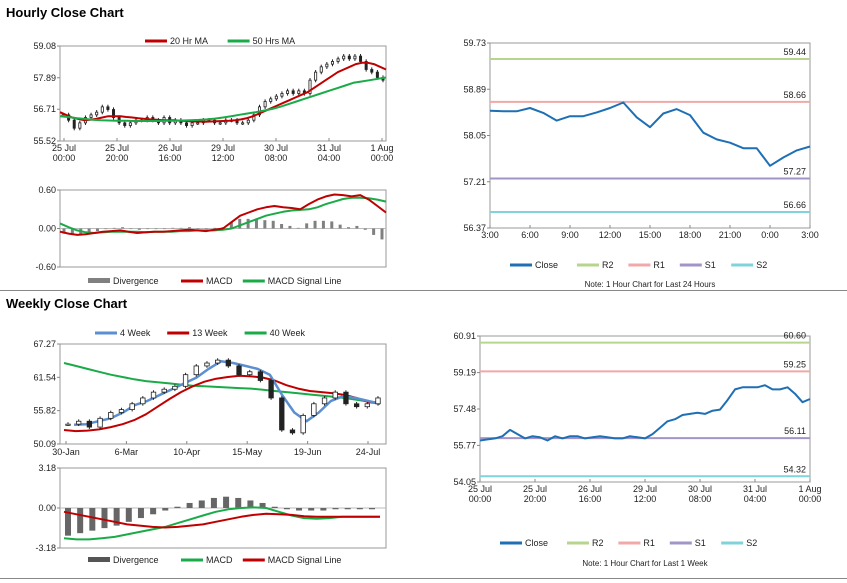 This screenshot has width=847, height=583. I want to click on weekly-macd-y-tick-label: 3.18, so click(47, 468).